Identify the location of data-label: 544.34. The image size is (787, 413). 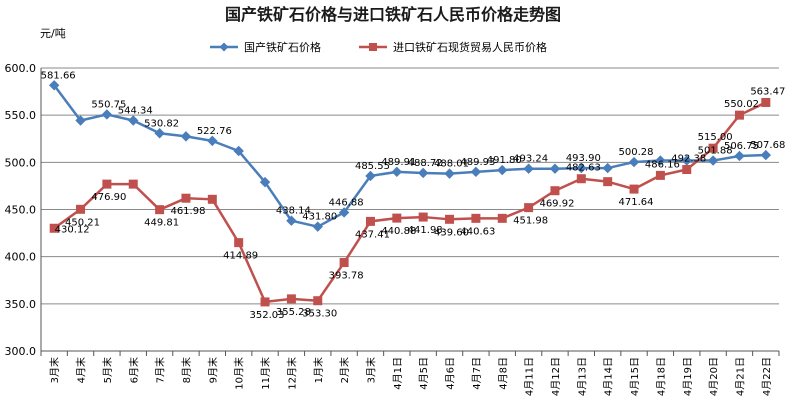
(135, 111).